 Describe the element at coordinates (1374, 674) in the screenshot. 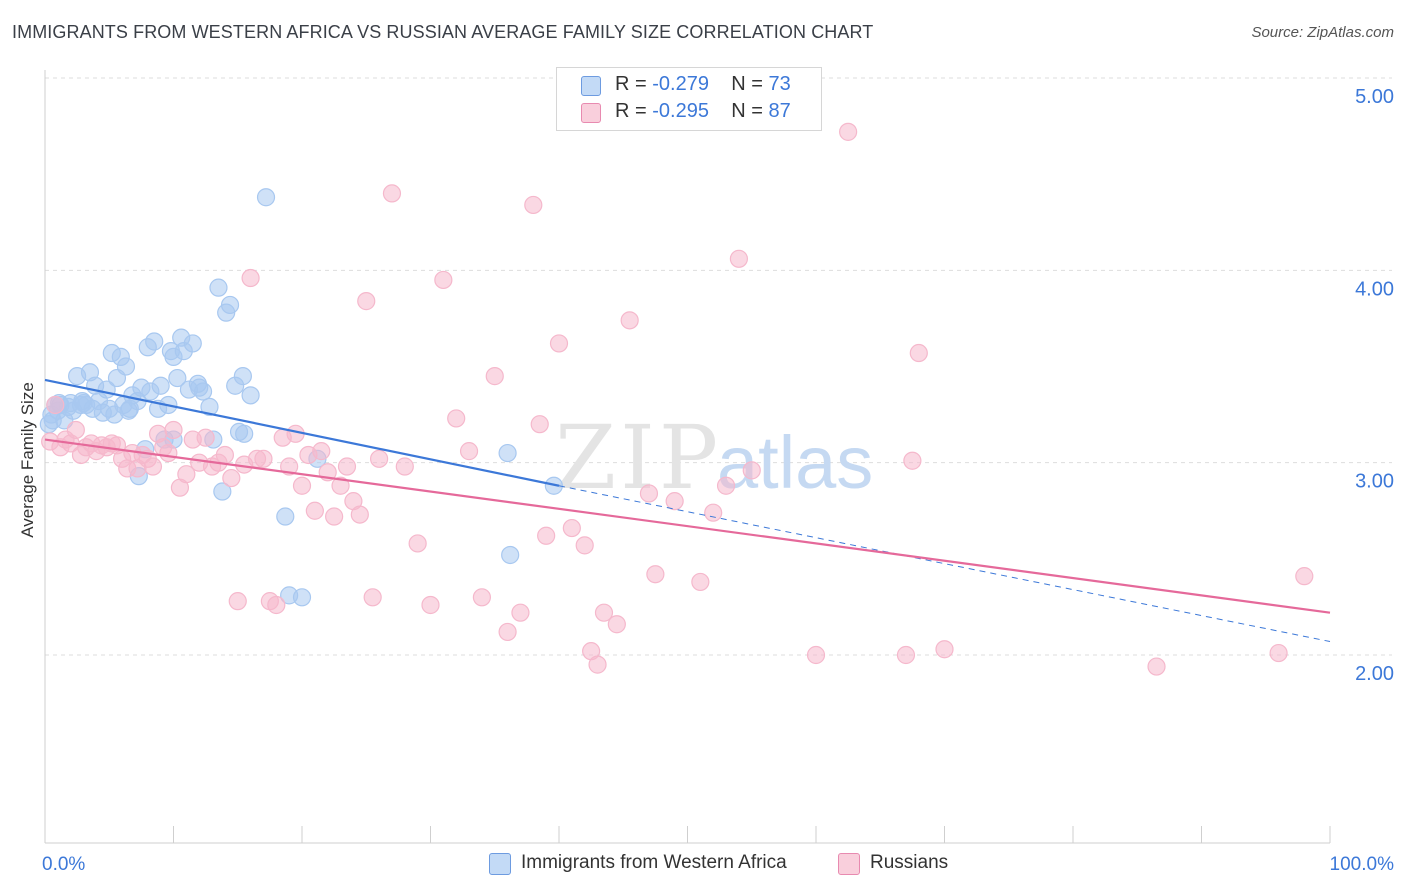

I see `y-tick-label: 2.00` at that location.